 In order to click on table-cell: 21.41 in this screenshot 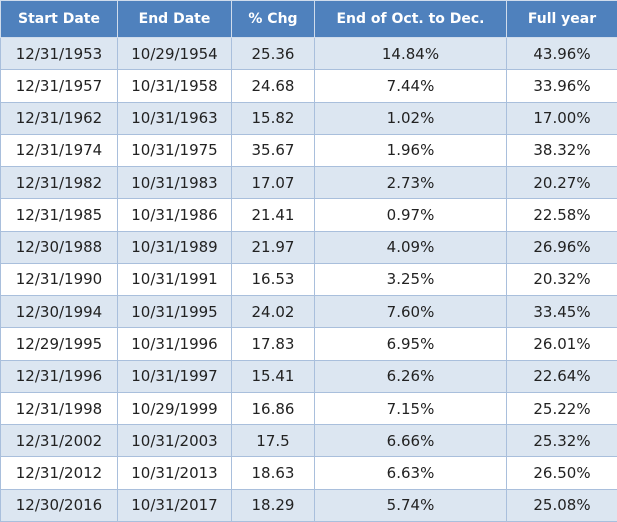, I will do `click(273, 215)`.